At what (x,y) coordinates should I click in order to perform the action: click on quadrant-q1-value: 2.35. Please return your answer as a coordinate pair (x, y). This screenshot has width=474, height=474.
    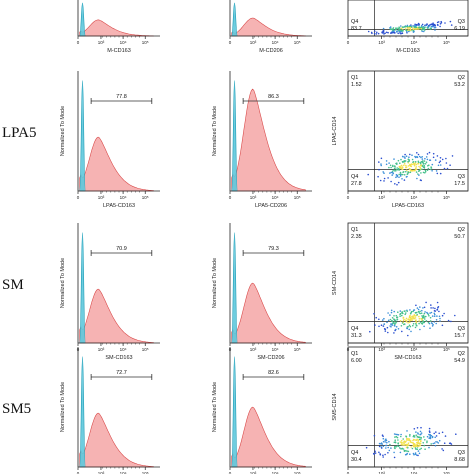
    Looking at the image, I should click on (356, 237).